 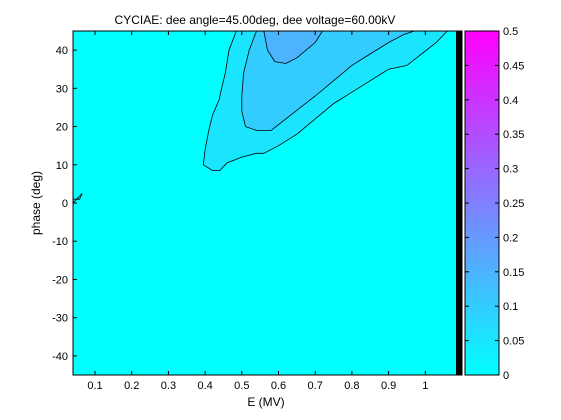 What do you see at coordinates (36, 203) in the screenshot?
I see `y-axis-label: phase (deg)` at bounding box center [36, 203].